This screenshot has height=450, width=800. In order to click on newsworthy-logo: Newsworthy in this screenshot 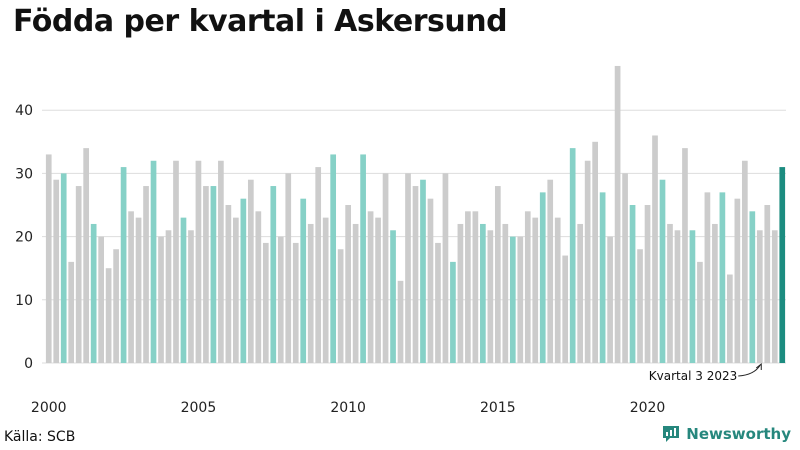, I will do `click(726, 434)`.